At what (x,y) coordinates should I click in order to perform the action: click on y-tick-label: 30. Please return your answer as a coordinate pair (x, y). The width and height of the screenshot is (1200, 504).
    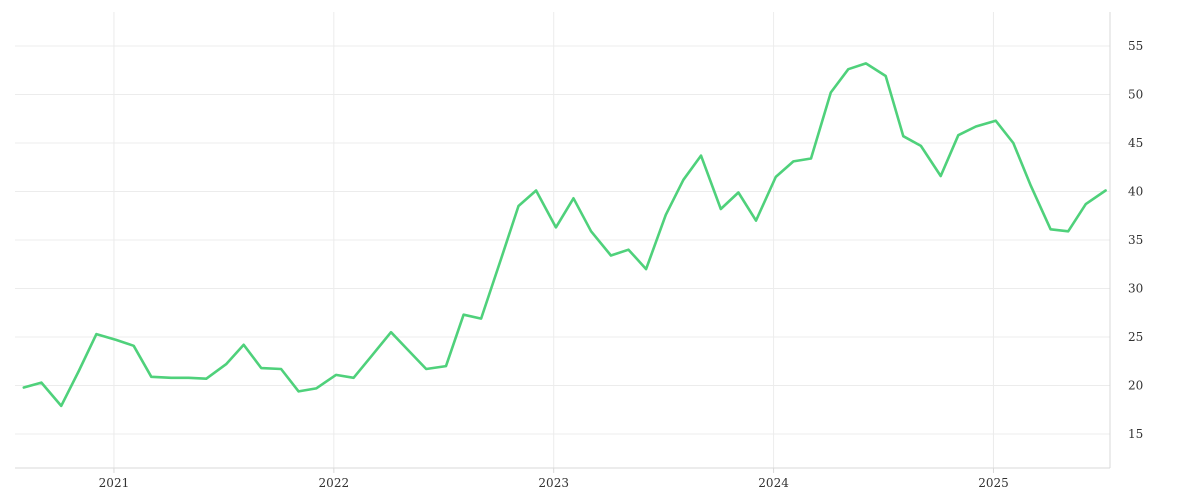
    Looking at the image, I should click on (1135, 289).